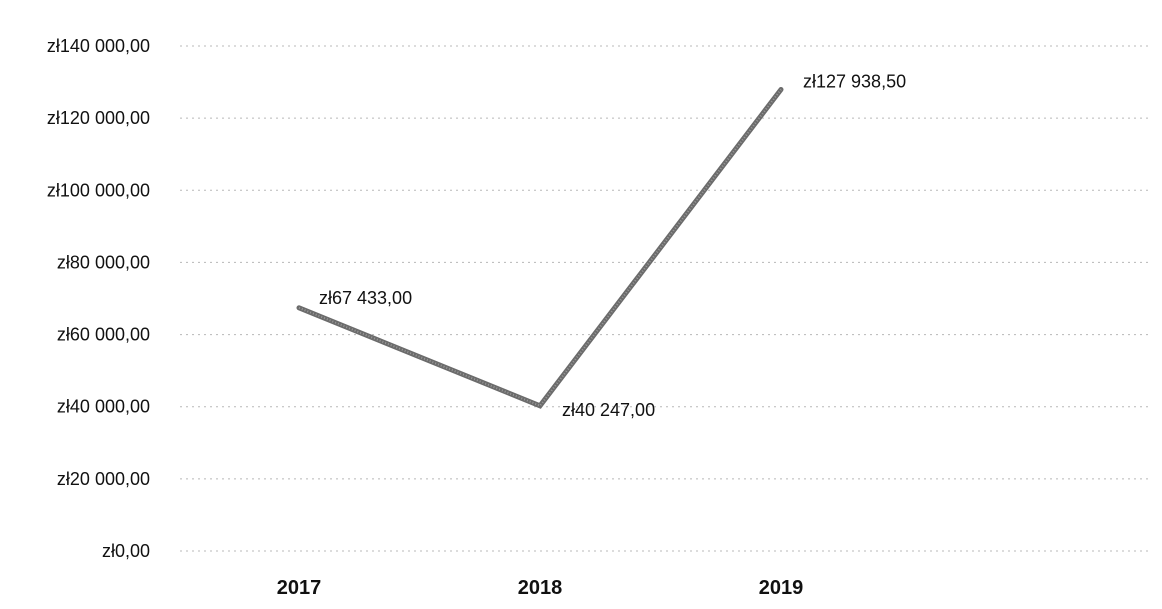 This screenshot has width=1162, height=609. I want to click on y-tick-label: zł100 000,00, so click(98, 190).